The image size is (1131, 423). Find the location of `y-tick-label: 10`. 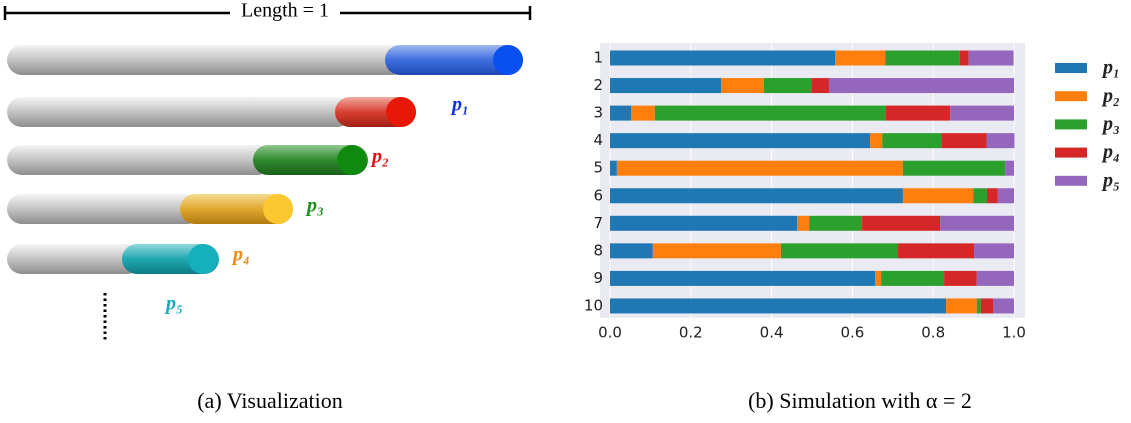

y-tick-label: 10 is located at coordinates (593, 305).